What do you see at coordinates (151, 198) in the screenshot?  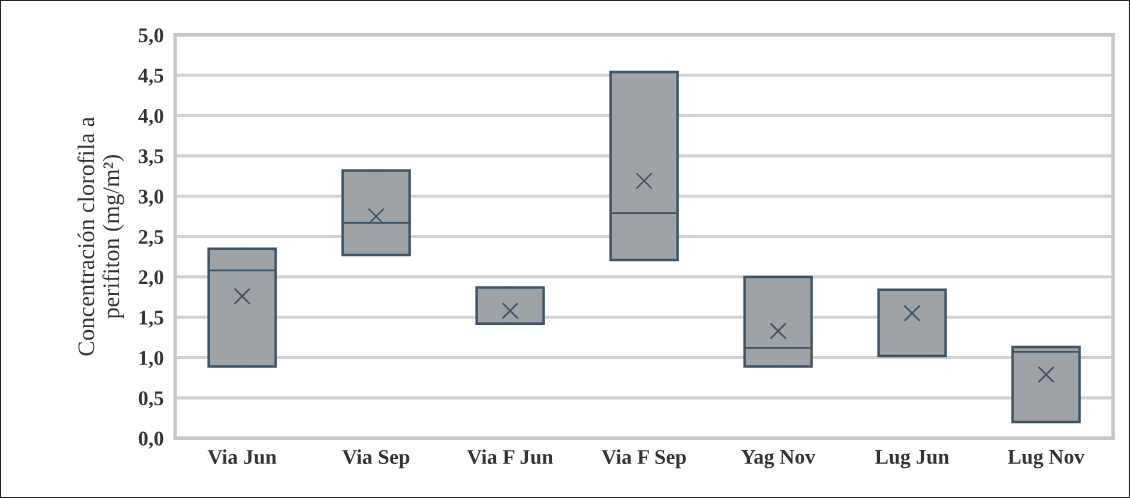 I see `y-tick-label: 3,0` at bounding box center [151, 198].